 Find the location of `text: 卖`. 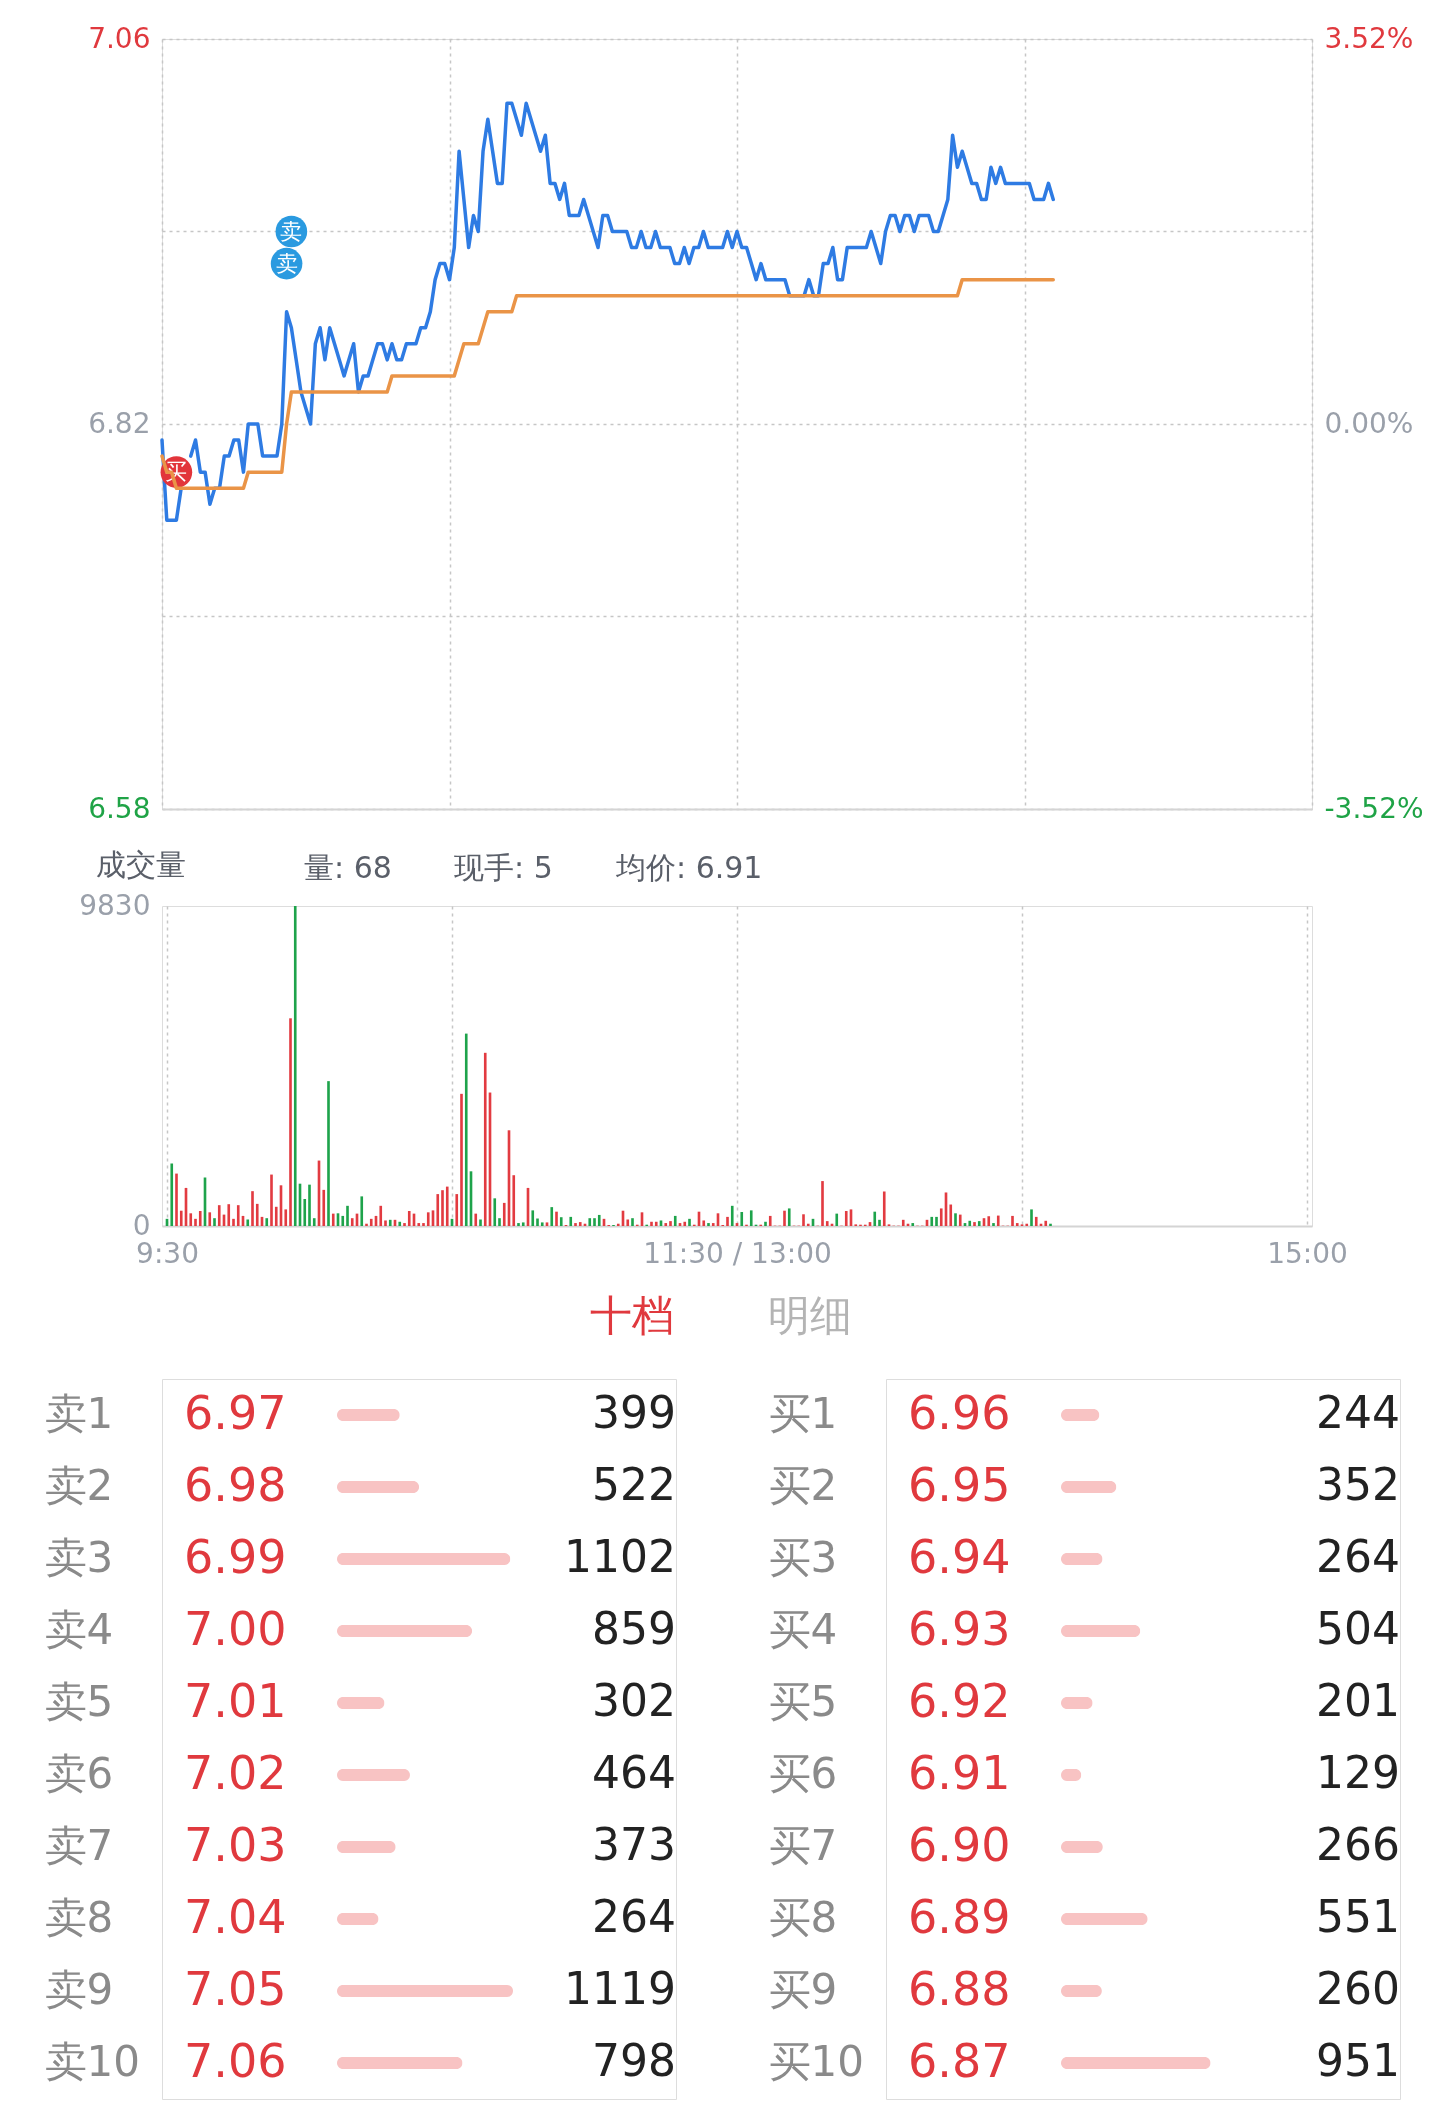

text: 卖 is located at coordinates (291, 231).